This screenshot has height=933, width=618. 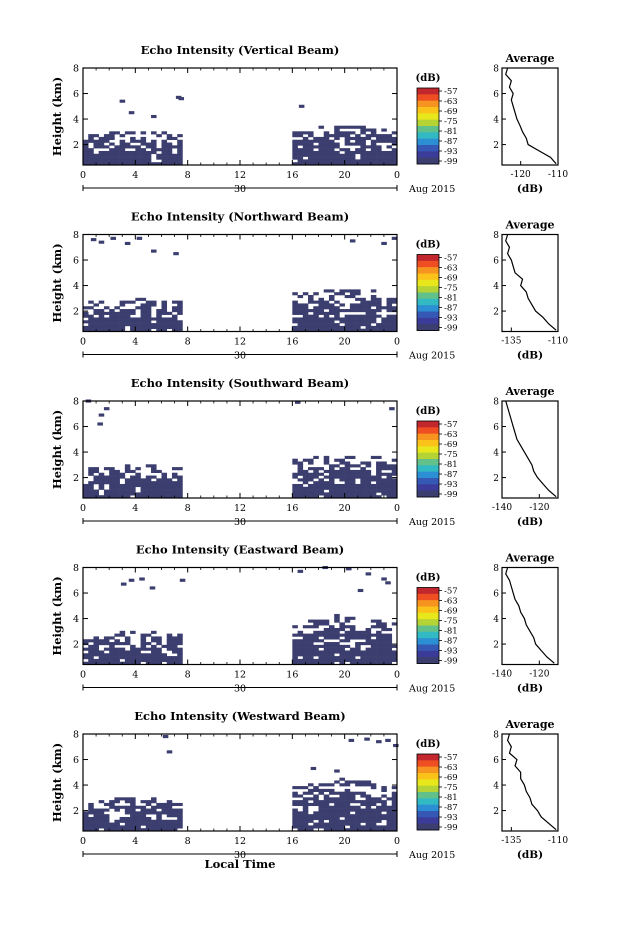 I want to click on colorbar-label: -81, so click(x=451, y=132).